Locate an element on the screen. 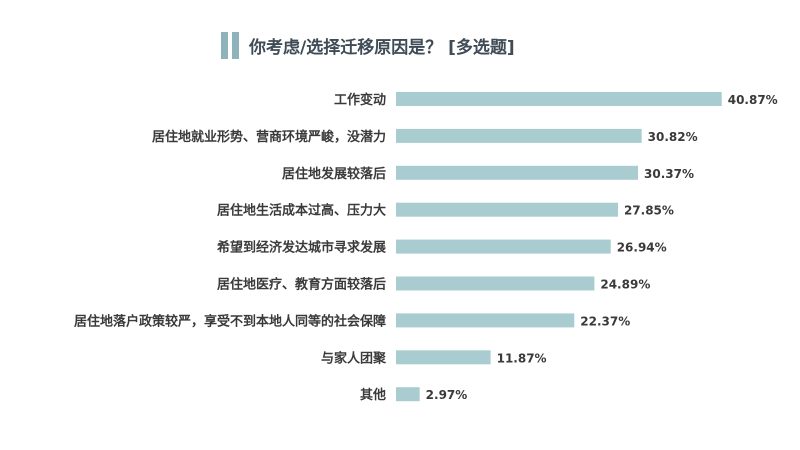  chart-title-group: 你考虑/选择迁移原因是？ [多选题] is located at coordinates (368, 45).